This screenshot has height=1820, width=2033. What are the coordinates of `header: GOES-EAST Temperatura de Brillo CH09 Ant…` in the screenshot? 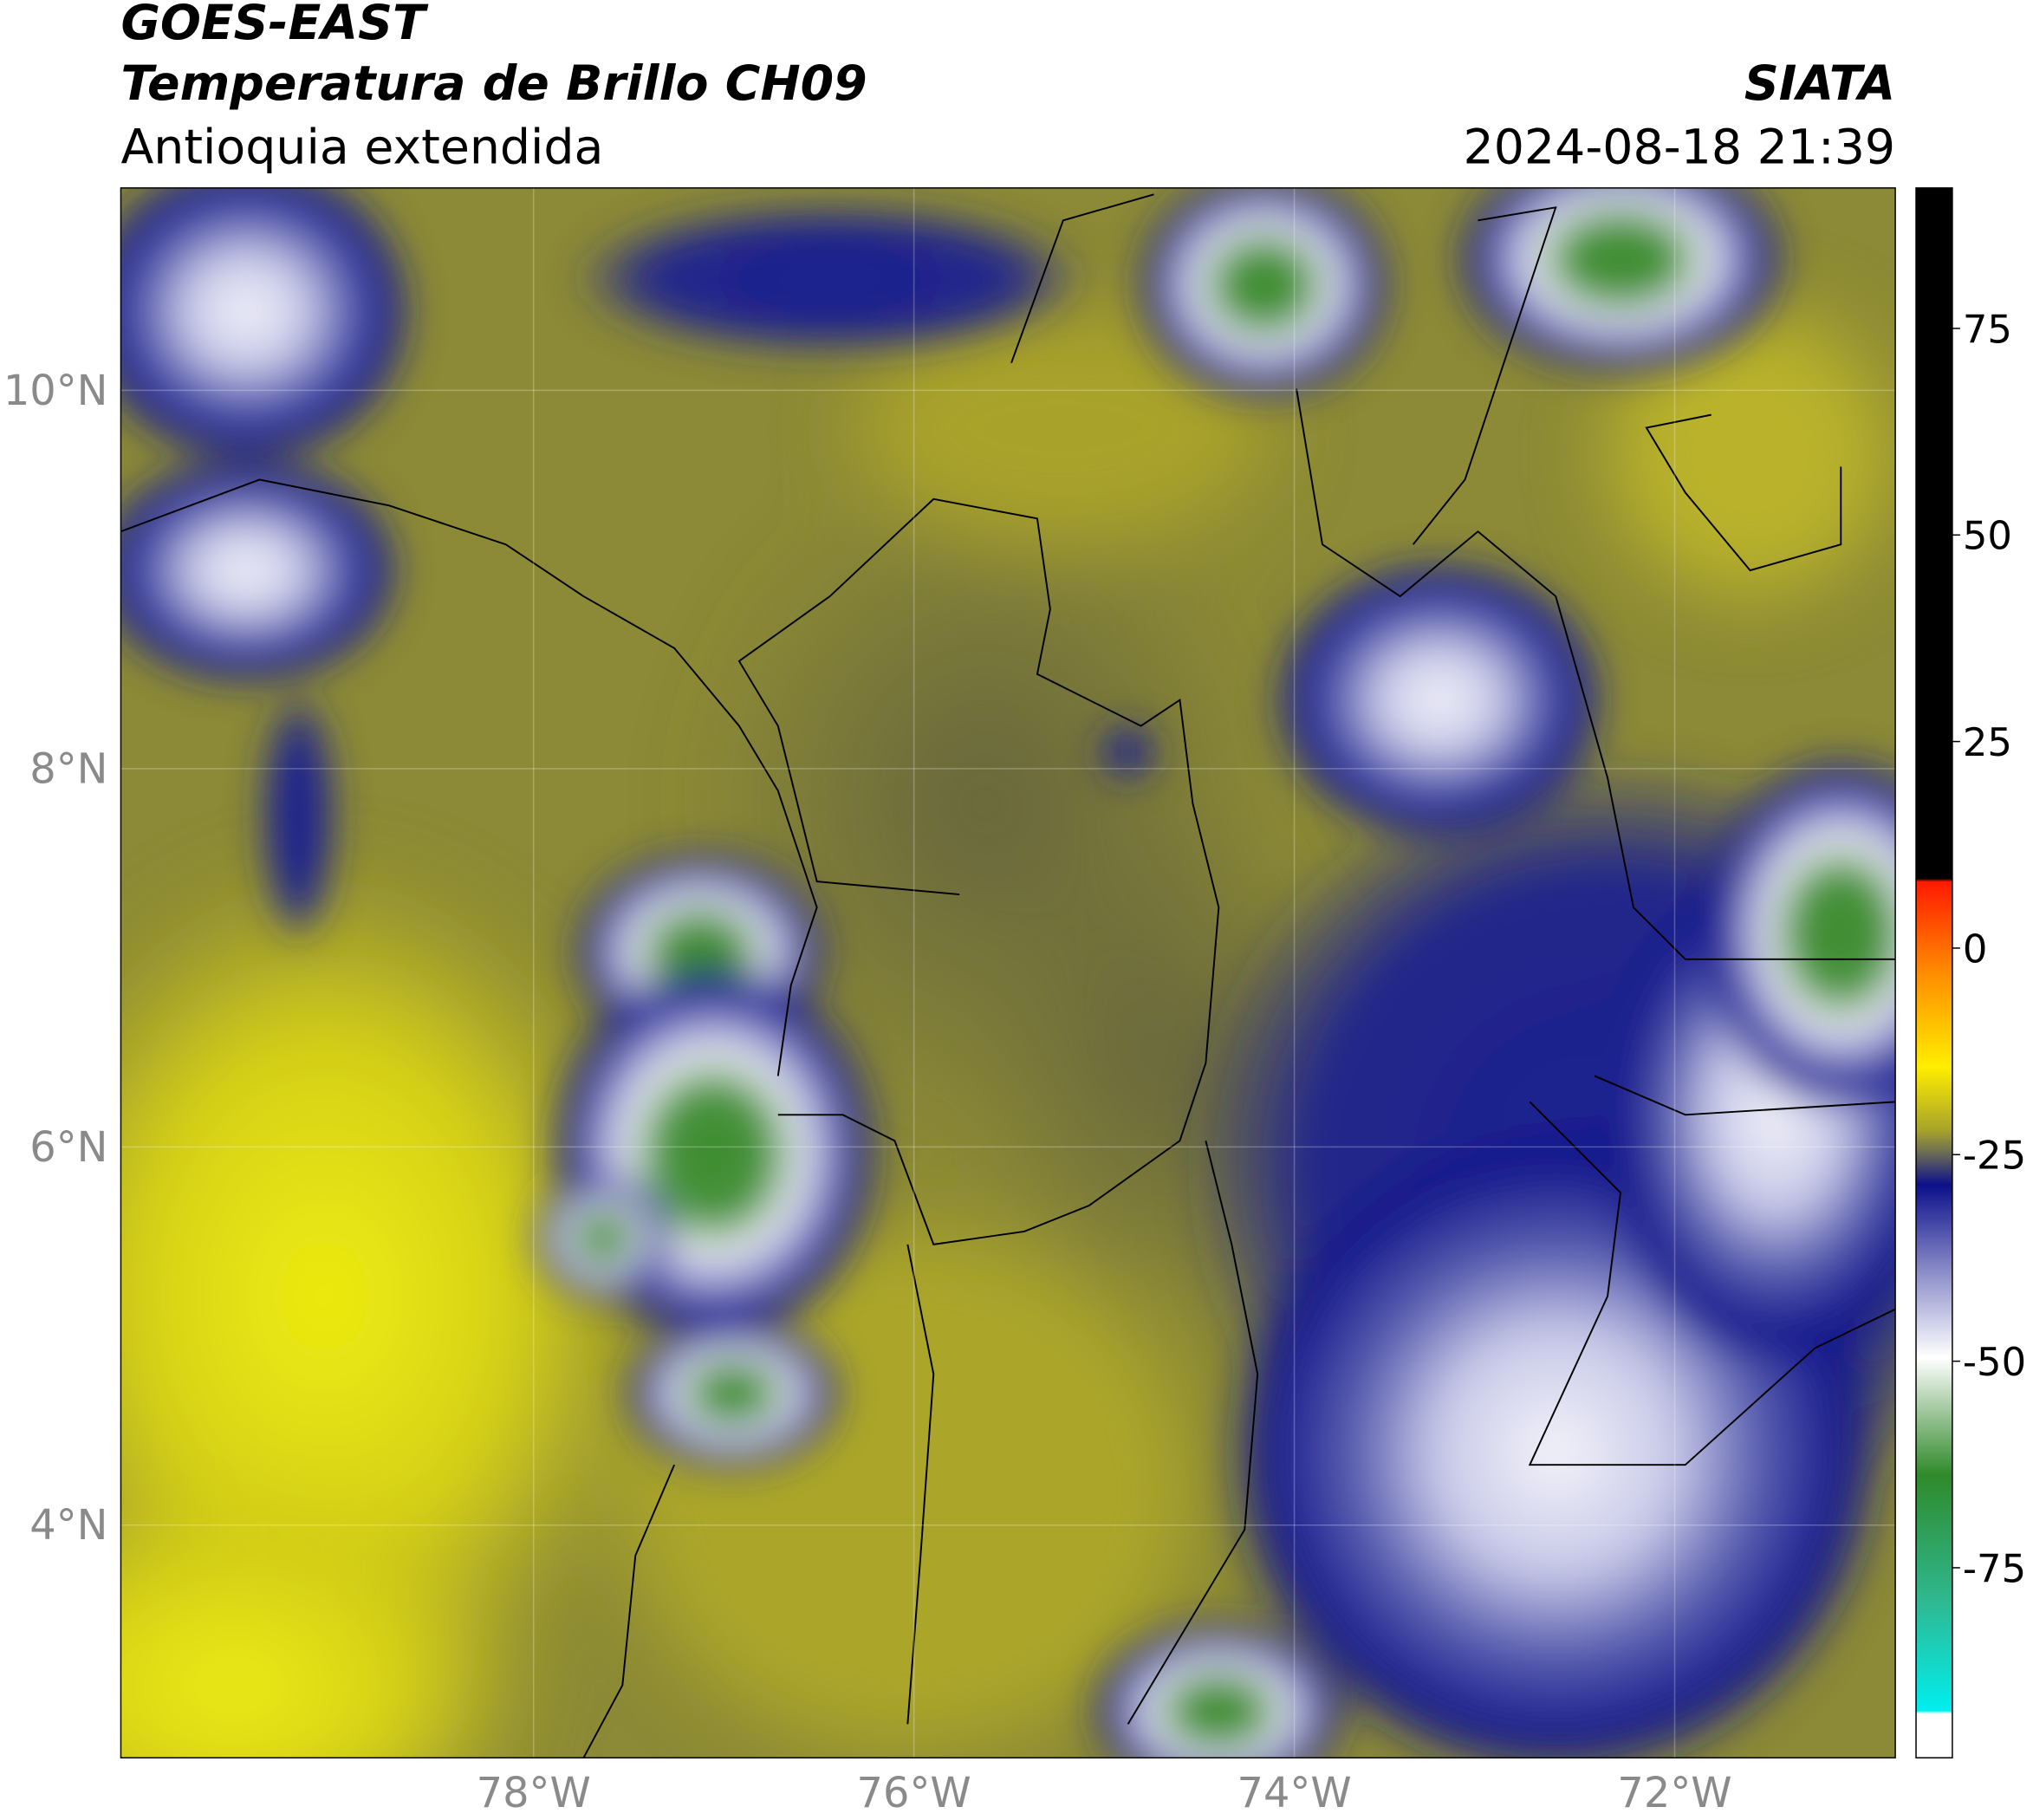 It's located at (1007, 87).